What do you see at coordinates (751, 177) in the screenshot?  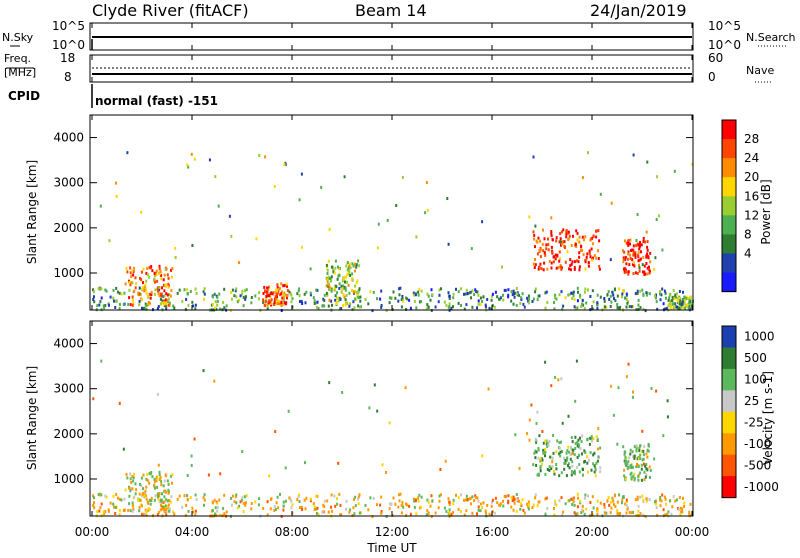 I see `colorbar-tick-label: 20` at bounding box center [751, 177].